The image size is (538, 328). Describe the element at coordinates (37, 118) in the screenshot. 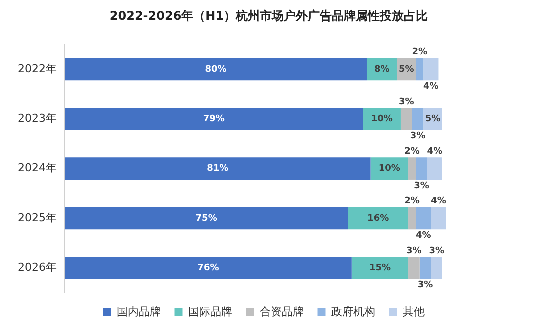

I see `y-tick-label: 2023年` at that location.